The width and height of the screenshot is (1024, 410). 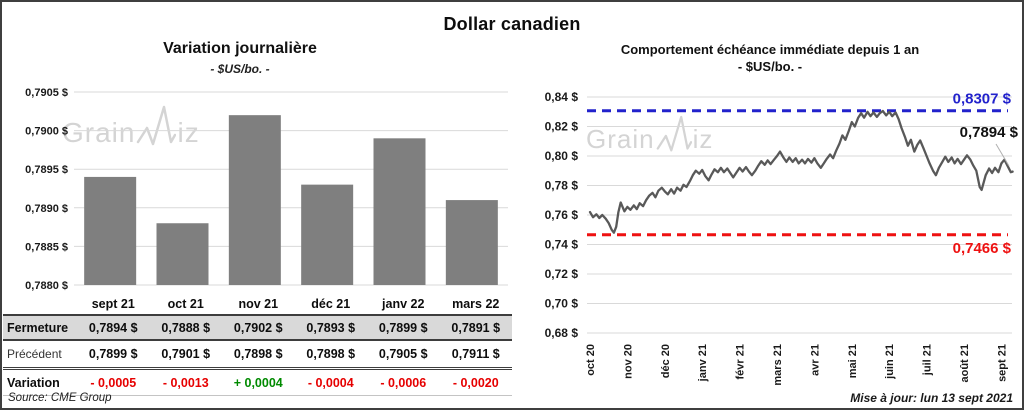 What do you see at coordinates (778, 365) in the screenshot?
I see `x-tick-label: mars 21` at bounding box center [778, 365].